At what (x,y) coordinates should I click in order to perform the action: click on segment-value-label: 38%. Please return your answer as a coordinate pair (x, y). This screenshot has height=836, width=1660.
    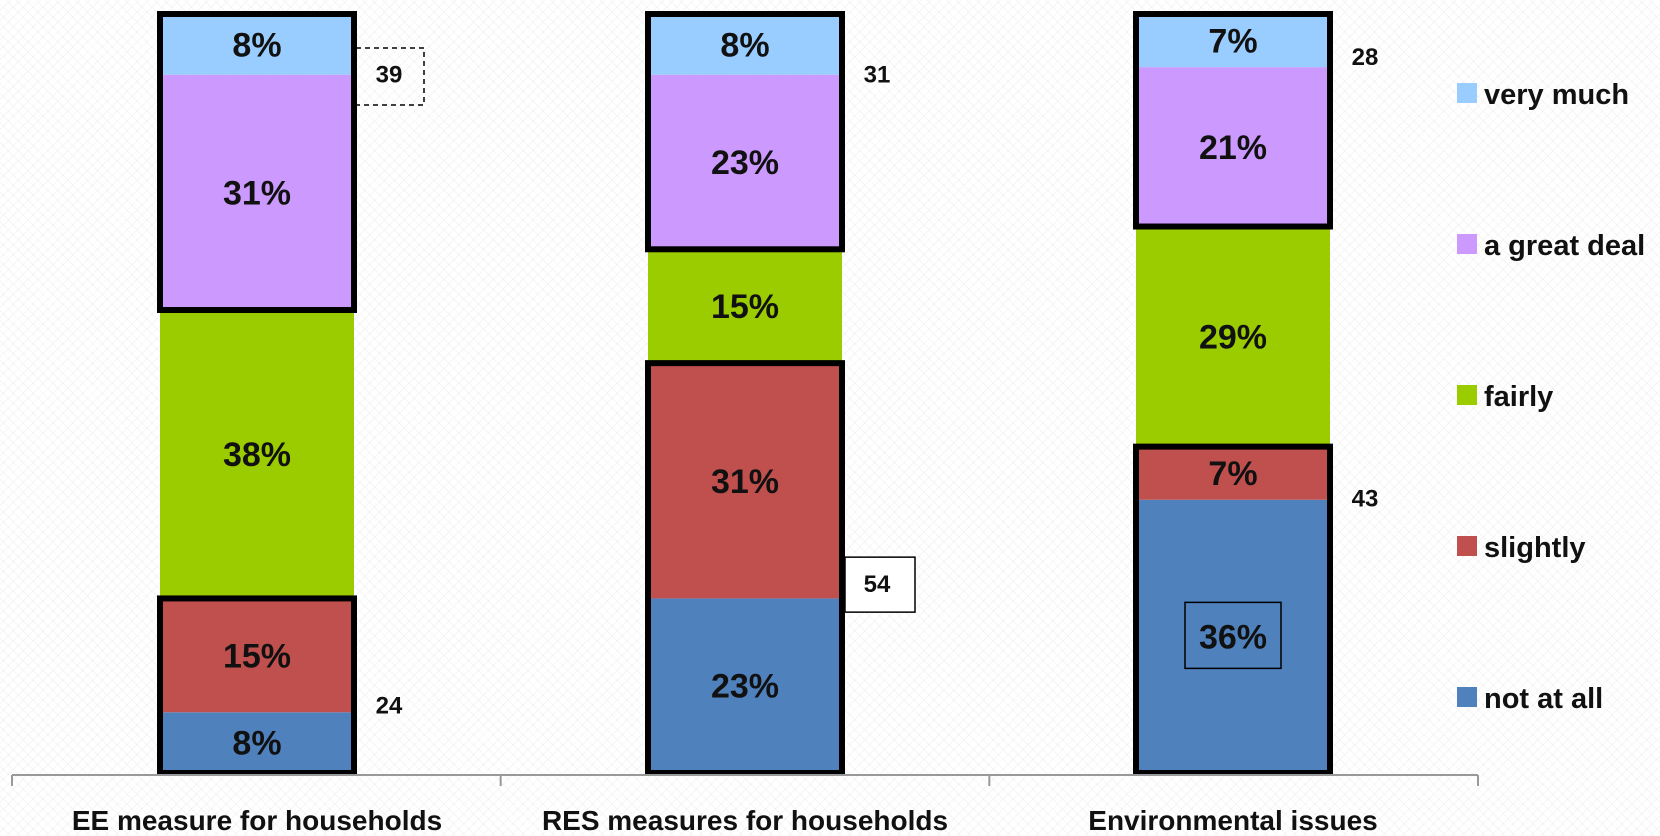
    Looking at the image, I should click on (257, 455).